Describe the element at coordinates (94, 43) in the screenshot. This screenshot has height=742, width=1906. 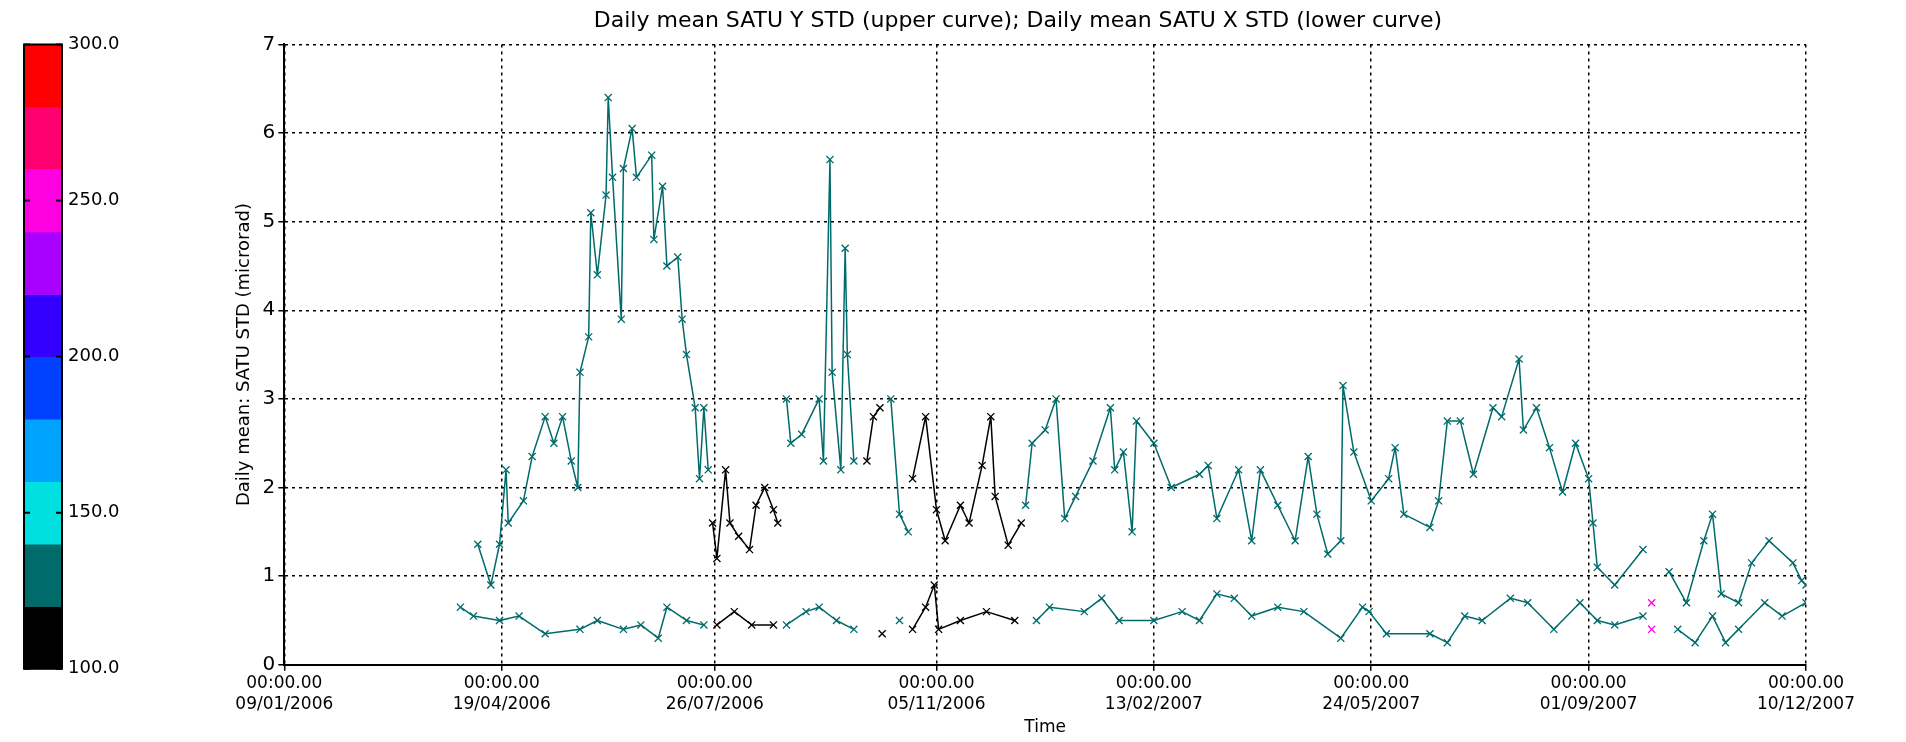
I see `color-bar-label: 300.0` at that location.